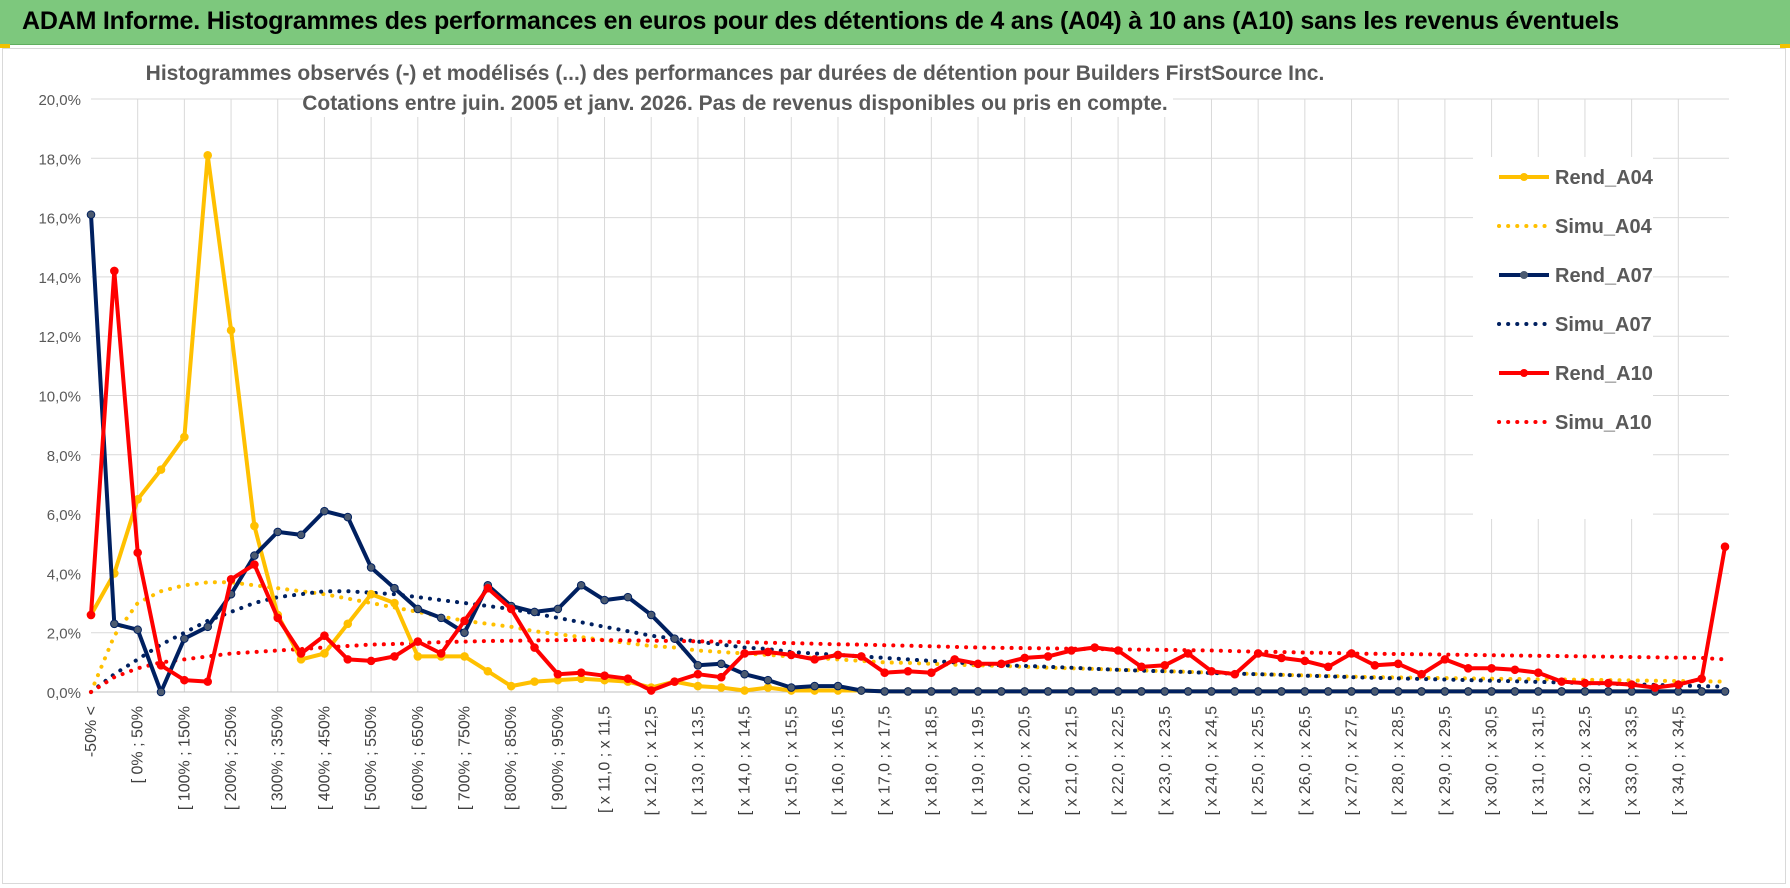 This screenshot has width=1790, height=888. Describe the element at coordinates (1352, 761) in the screenshot. I see `x-tick-label: [ x 27,0 ; x 27,5` at that location.